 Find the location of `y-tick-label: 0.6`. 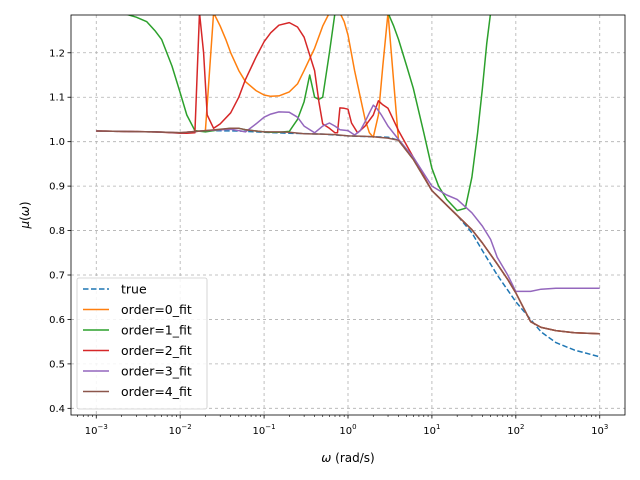

y-tick-label: 0.6 is located at coordinates (57, 320).